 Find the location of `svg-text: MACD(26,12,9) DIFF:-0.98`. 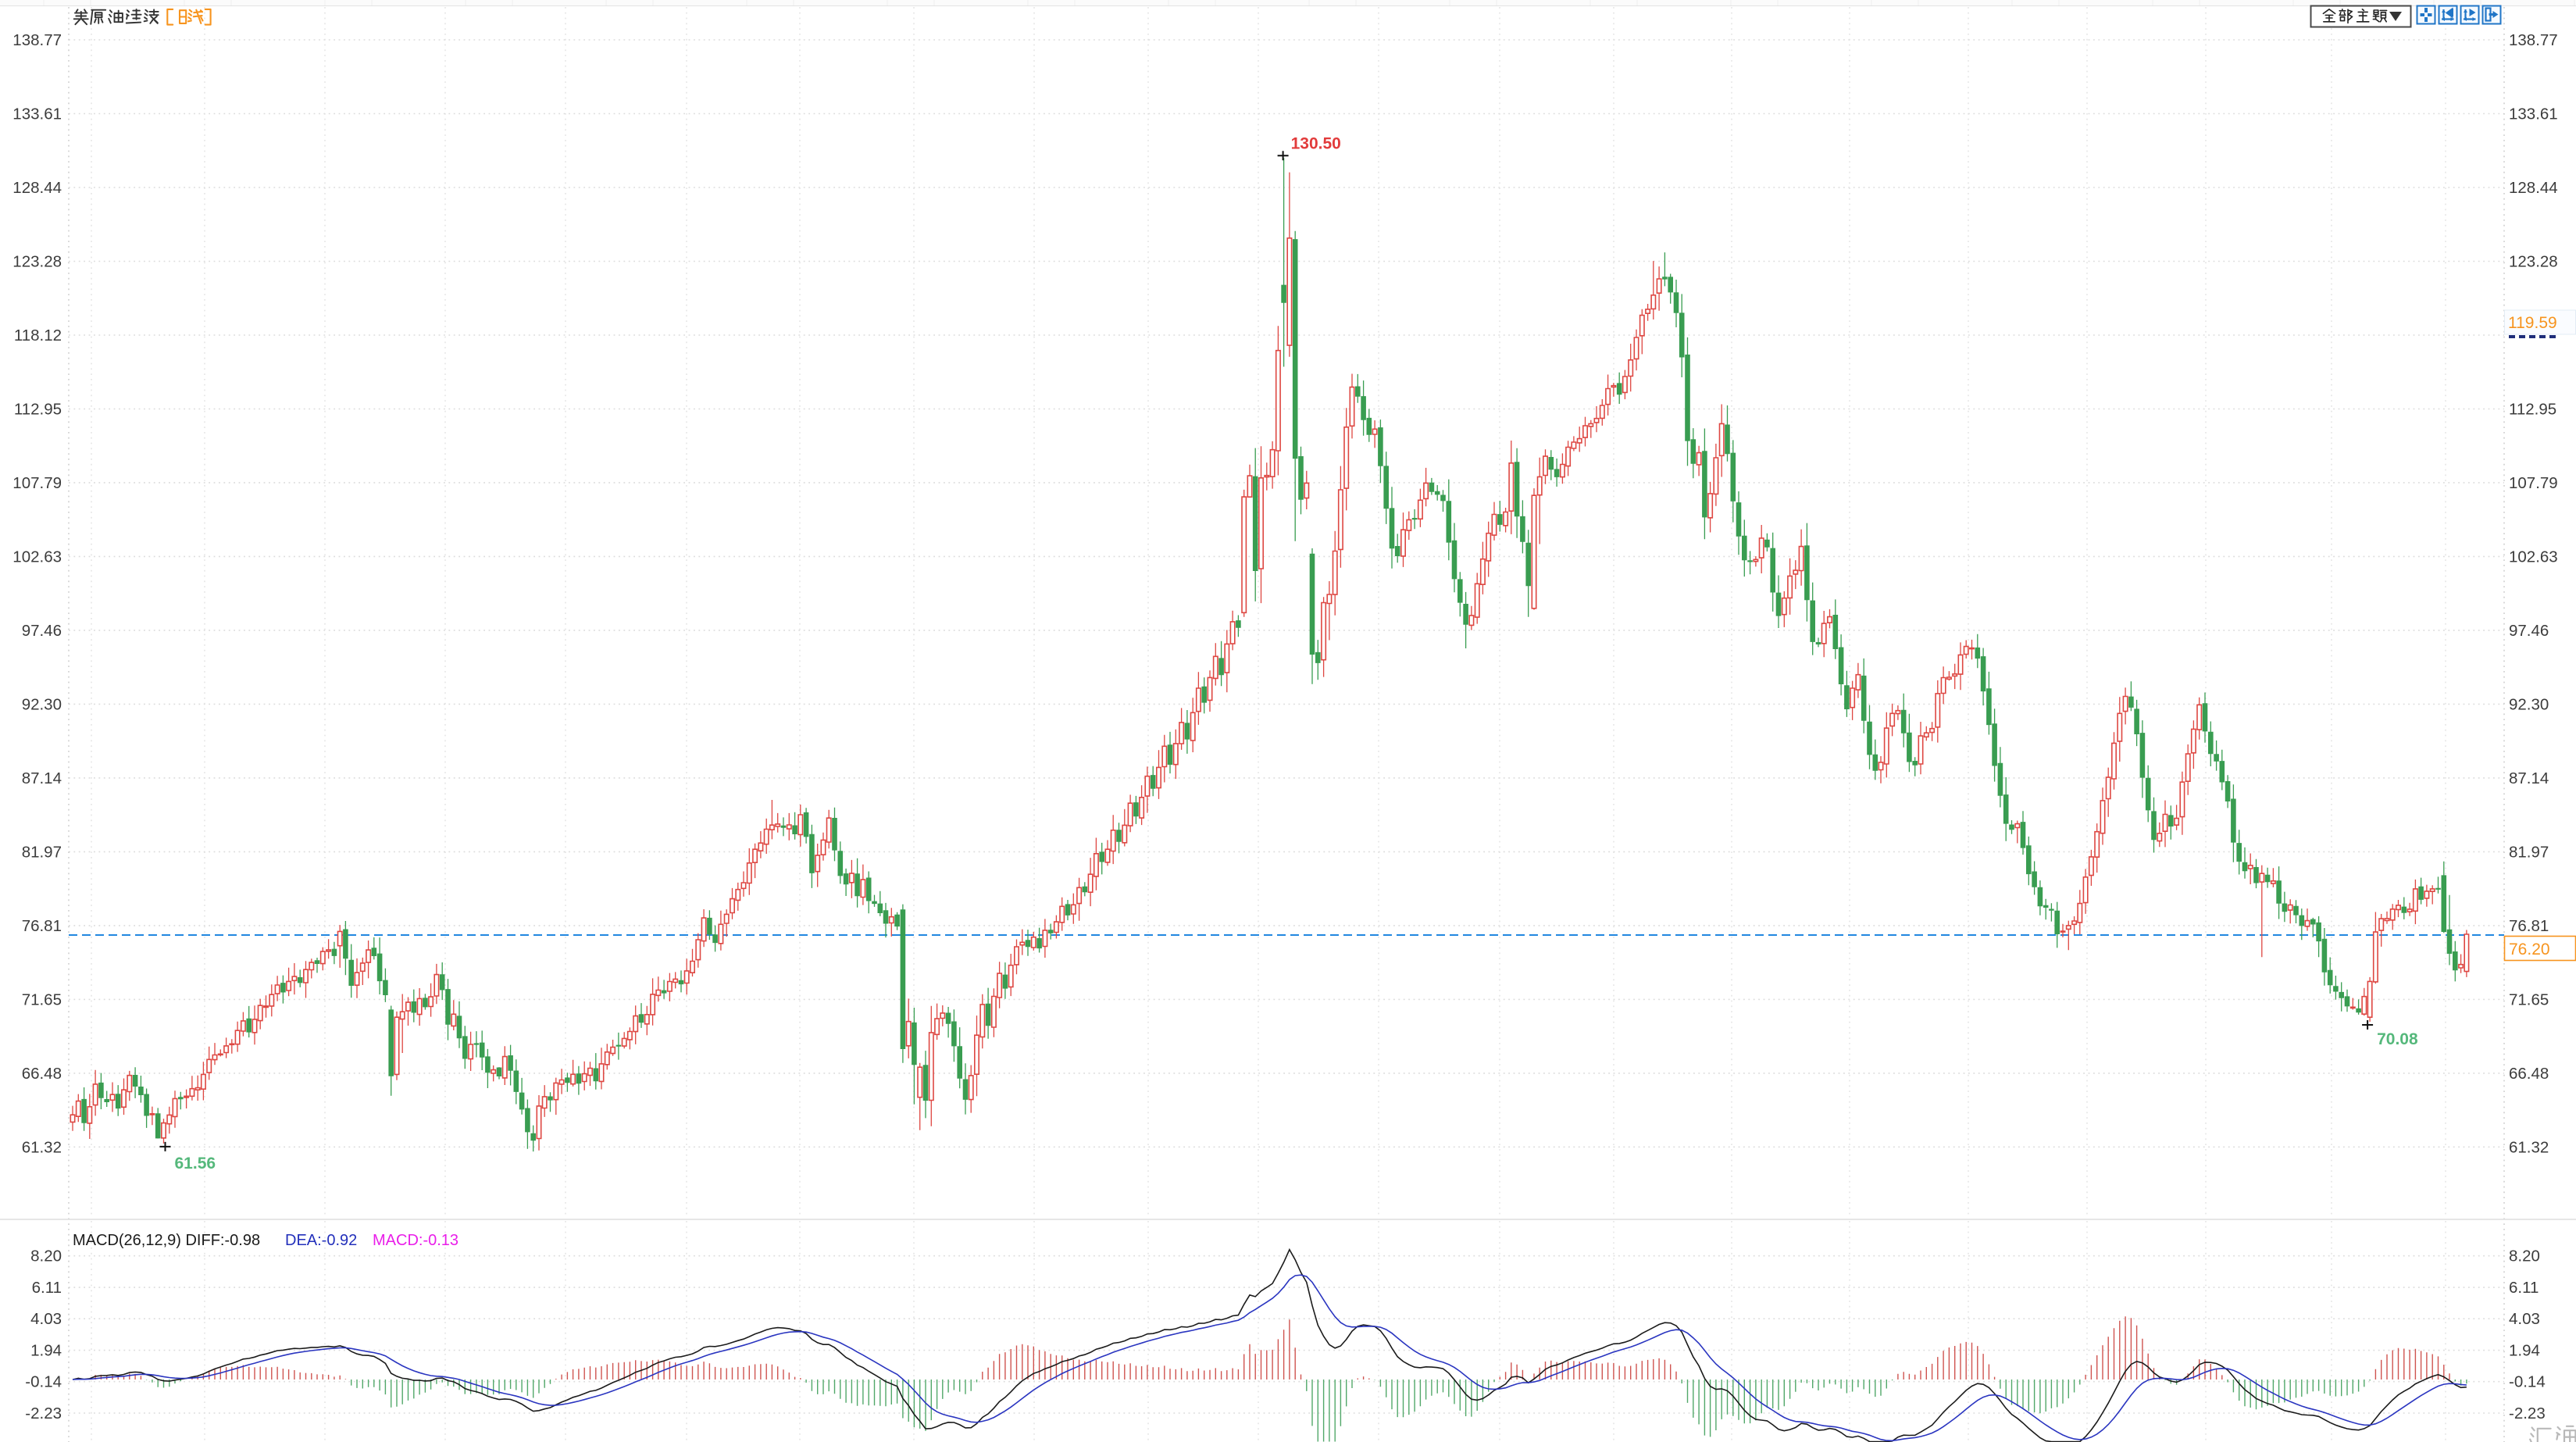

svg-text: MACD(26,12,9) DIFF:-0.98 is located at coordinates (166, 1241).